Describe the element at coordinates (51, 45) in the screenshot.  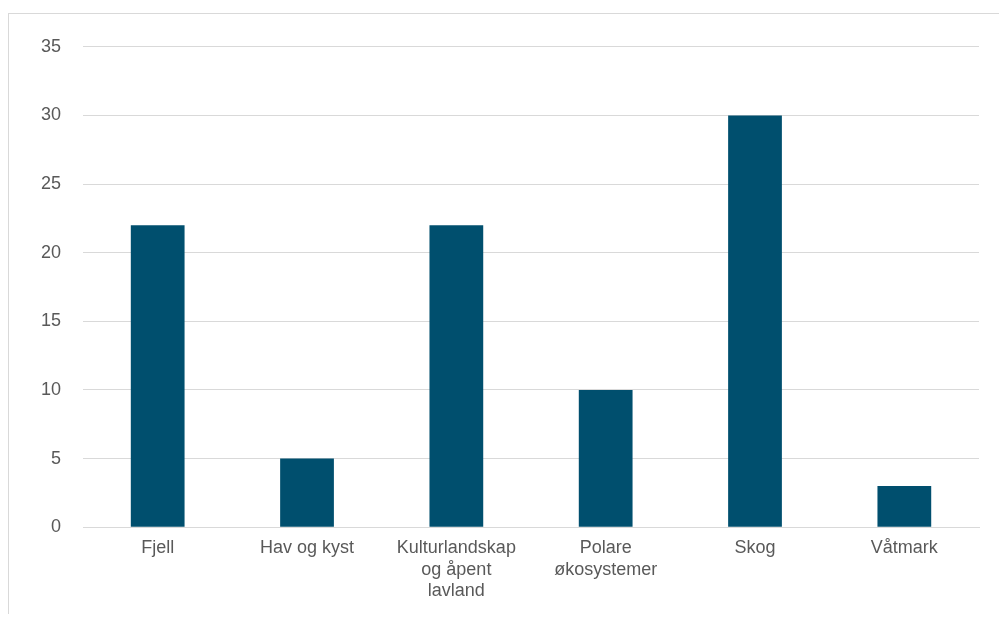
I see `y-tick-label: 35` at that location.